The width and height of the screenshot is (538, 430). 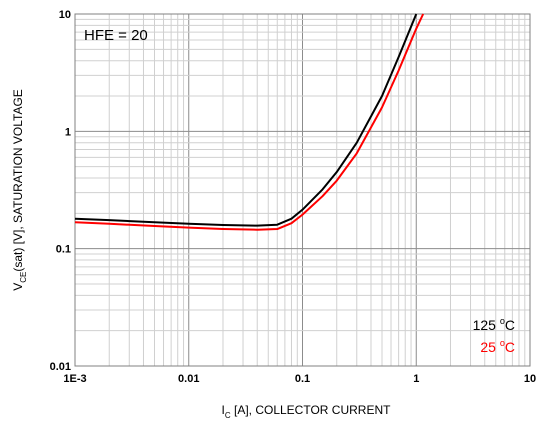 I want to click on legend-25c-degree: o, so click(x=502, y=343).